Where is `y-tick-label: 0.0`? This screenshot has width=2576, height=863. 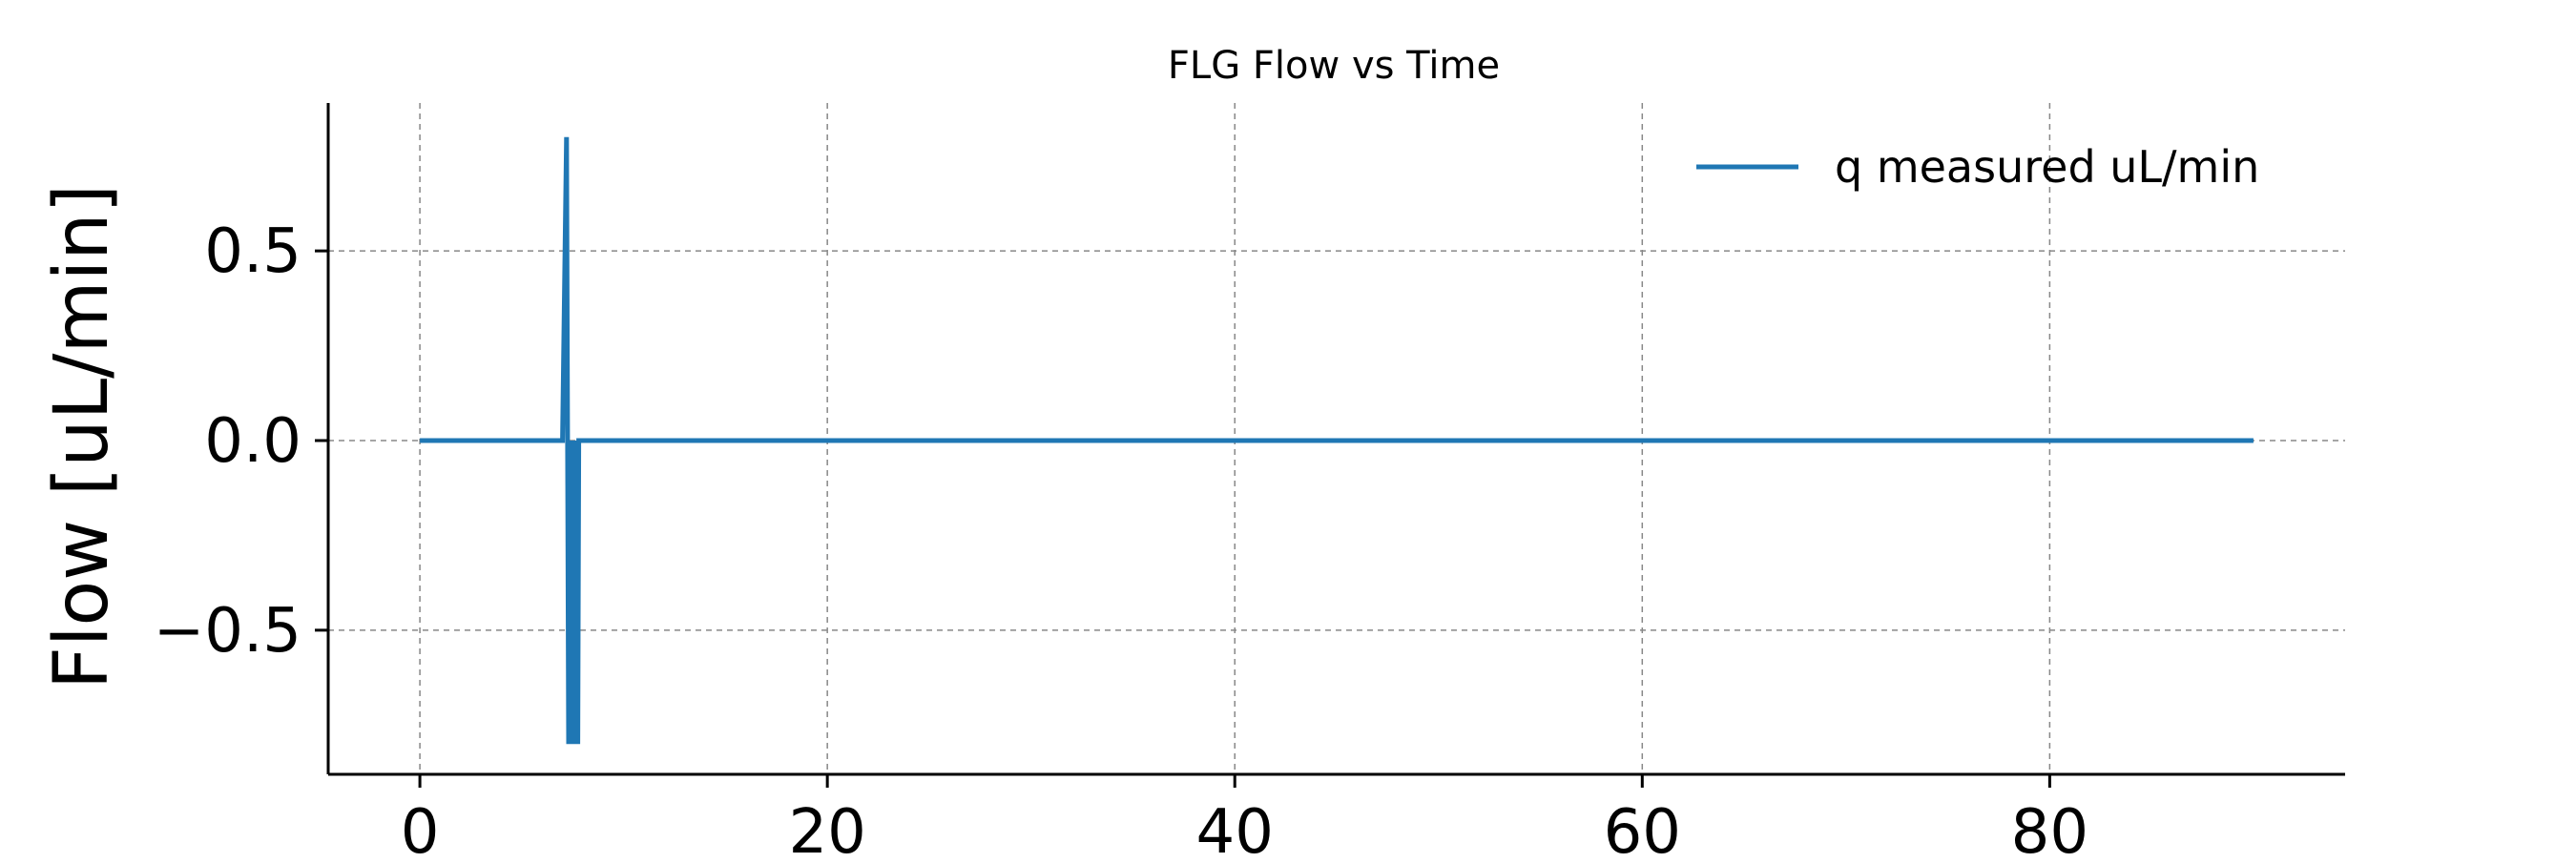
y-tick-label: 0.0 is located at coordinates (252, 441).